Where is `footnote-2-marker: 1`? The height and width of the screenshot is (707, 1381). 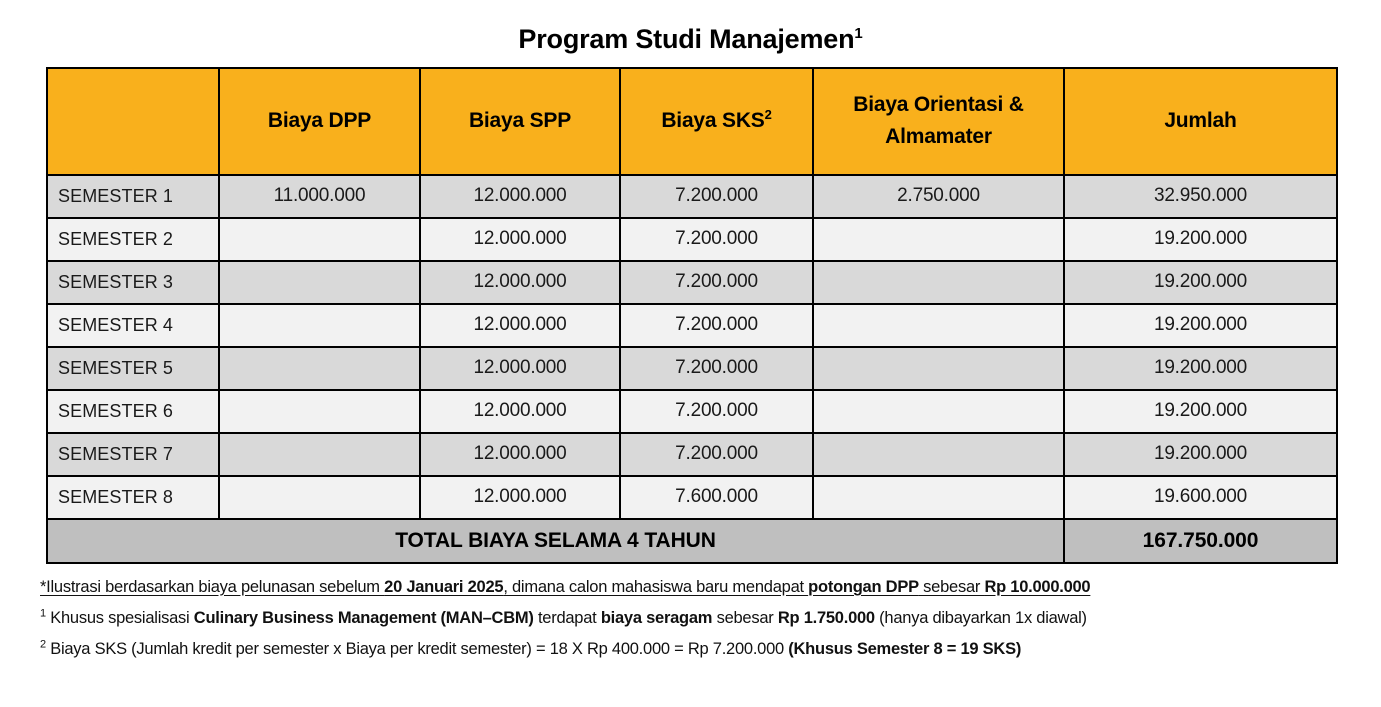 footnote-2-marker: 1 is located at coordinates (43, 613).